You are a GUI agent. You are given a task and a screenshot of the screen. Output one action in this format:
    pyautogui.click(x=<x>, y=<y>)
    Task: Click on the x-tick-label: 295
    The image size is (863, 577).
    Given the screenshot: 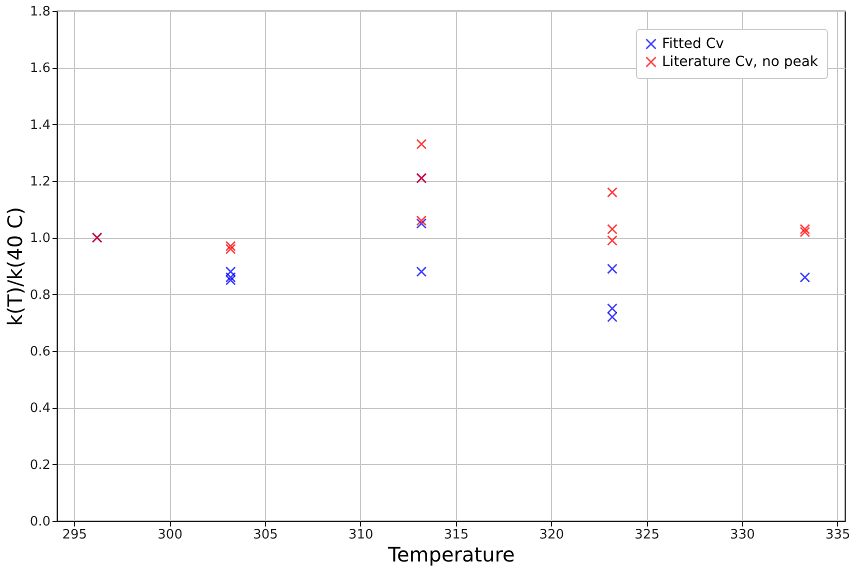 What is the action you would take?
    pyautogui.click(x=75, y=535)
    